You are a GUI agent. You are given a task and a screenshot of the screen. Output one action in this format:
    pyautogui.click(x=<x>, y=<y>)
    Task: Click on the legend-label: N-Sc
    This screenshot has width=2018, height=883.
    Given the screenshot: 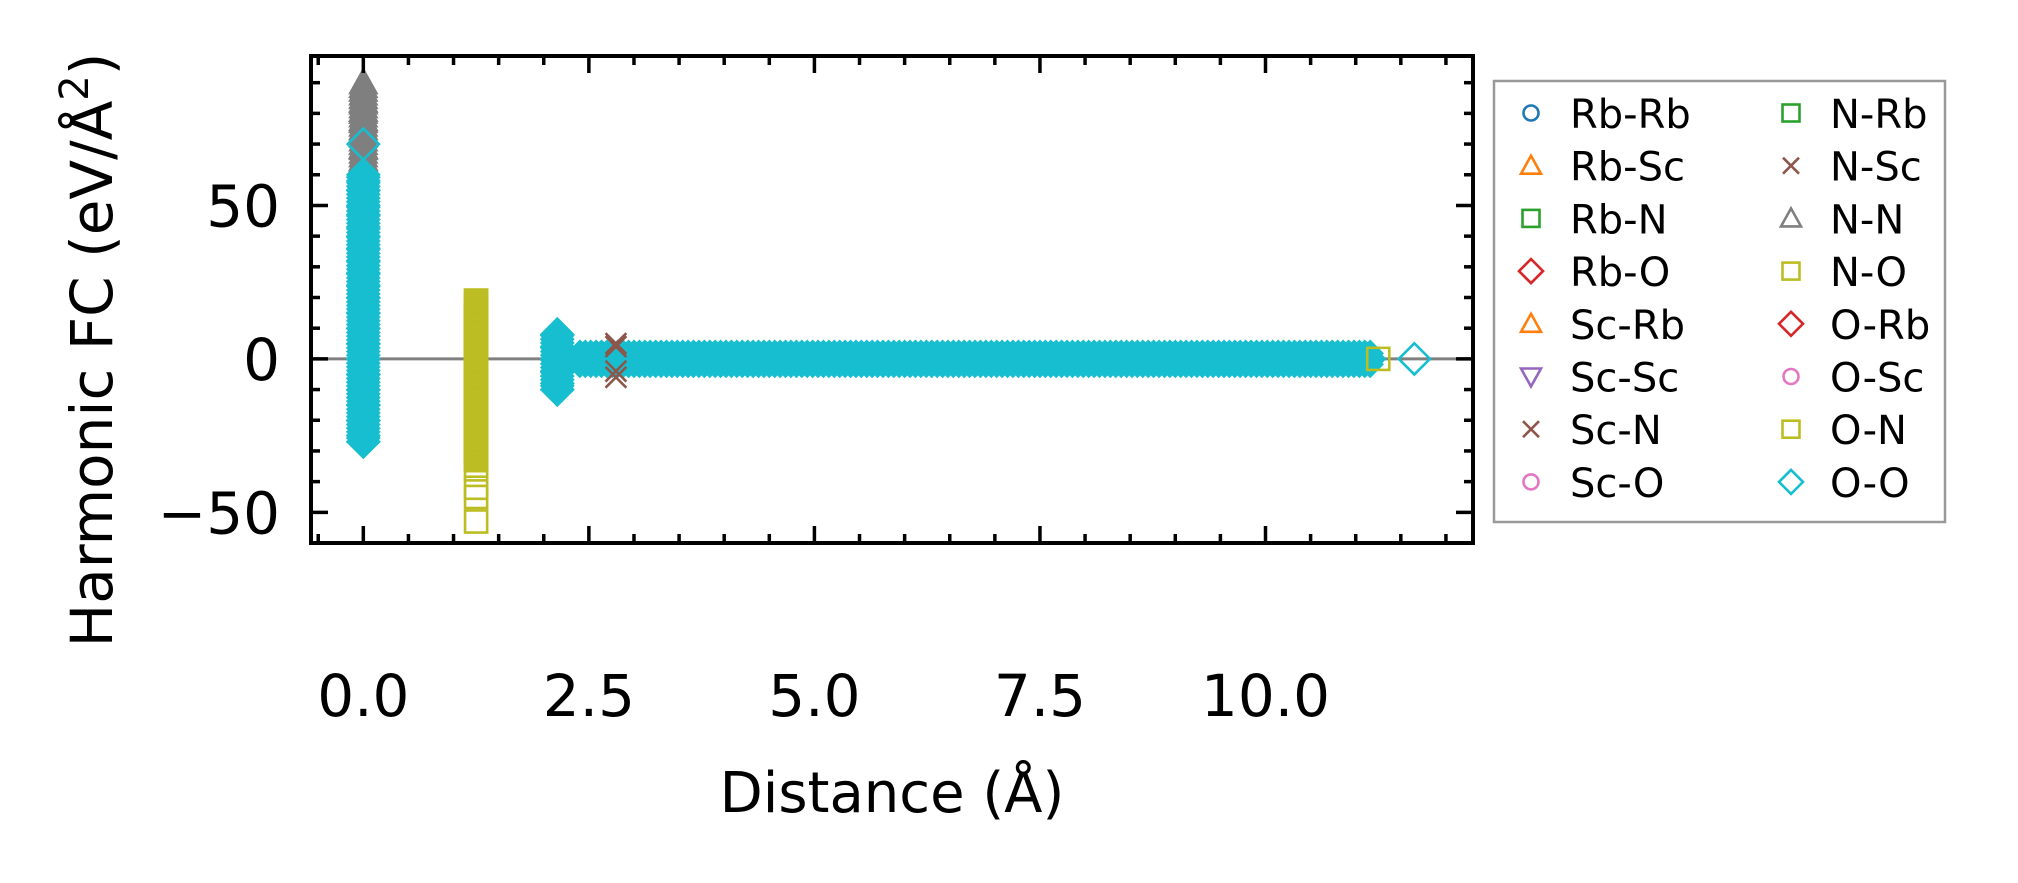 What is the action you would take?
    pyautogui.click(x=1876, y=168)
    